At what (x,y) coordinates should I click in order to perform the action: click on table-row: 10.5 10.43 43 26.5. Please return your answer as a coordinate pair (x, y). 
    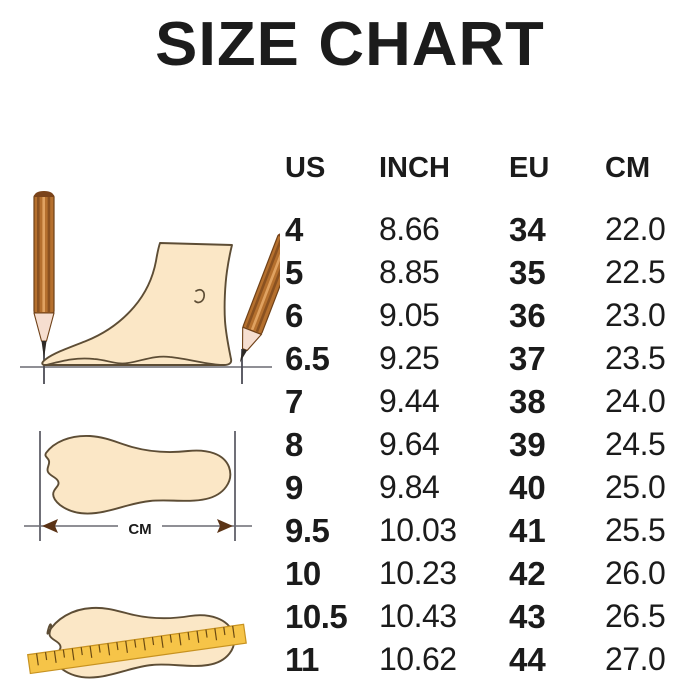
    Looking at the image, I should click on (491, 616).